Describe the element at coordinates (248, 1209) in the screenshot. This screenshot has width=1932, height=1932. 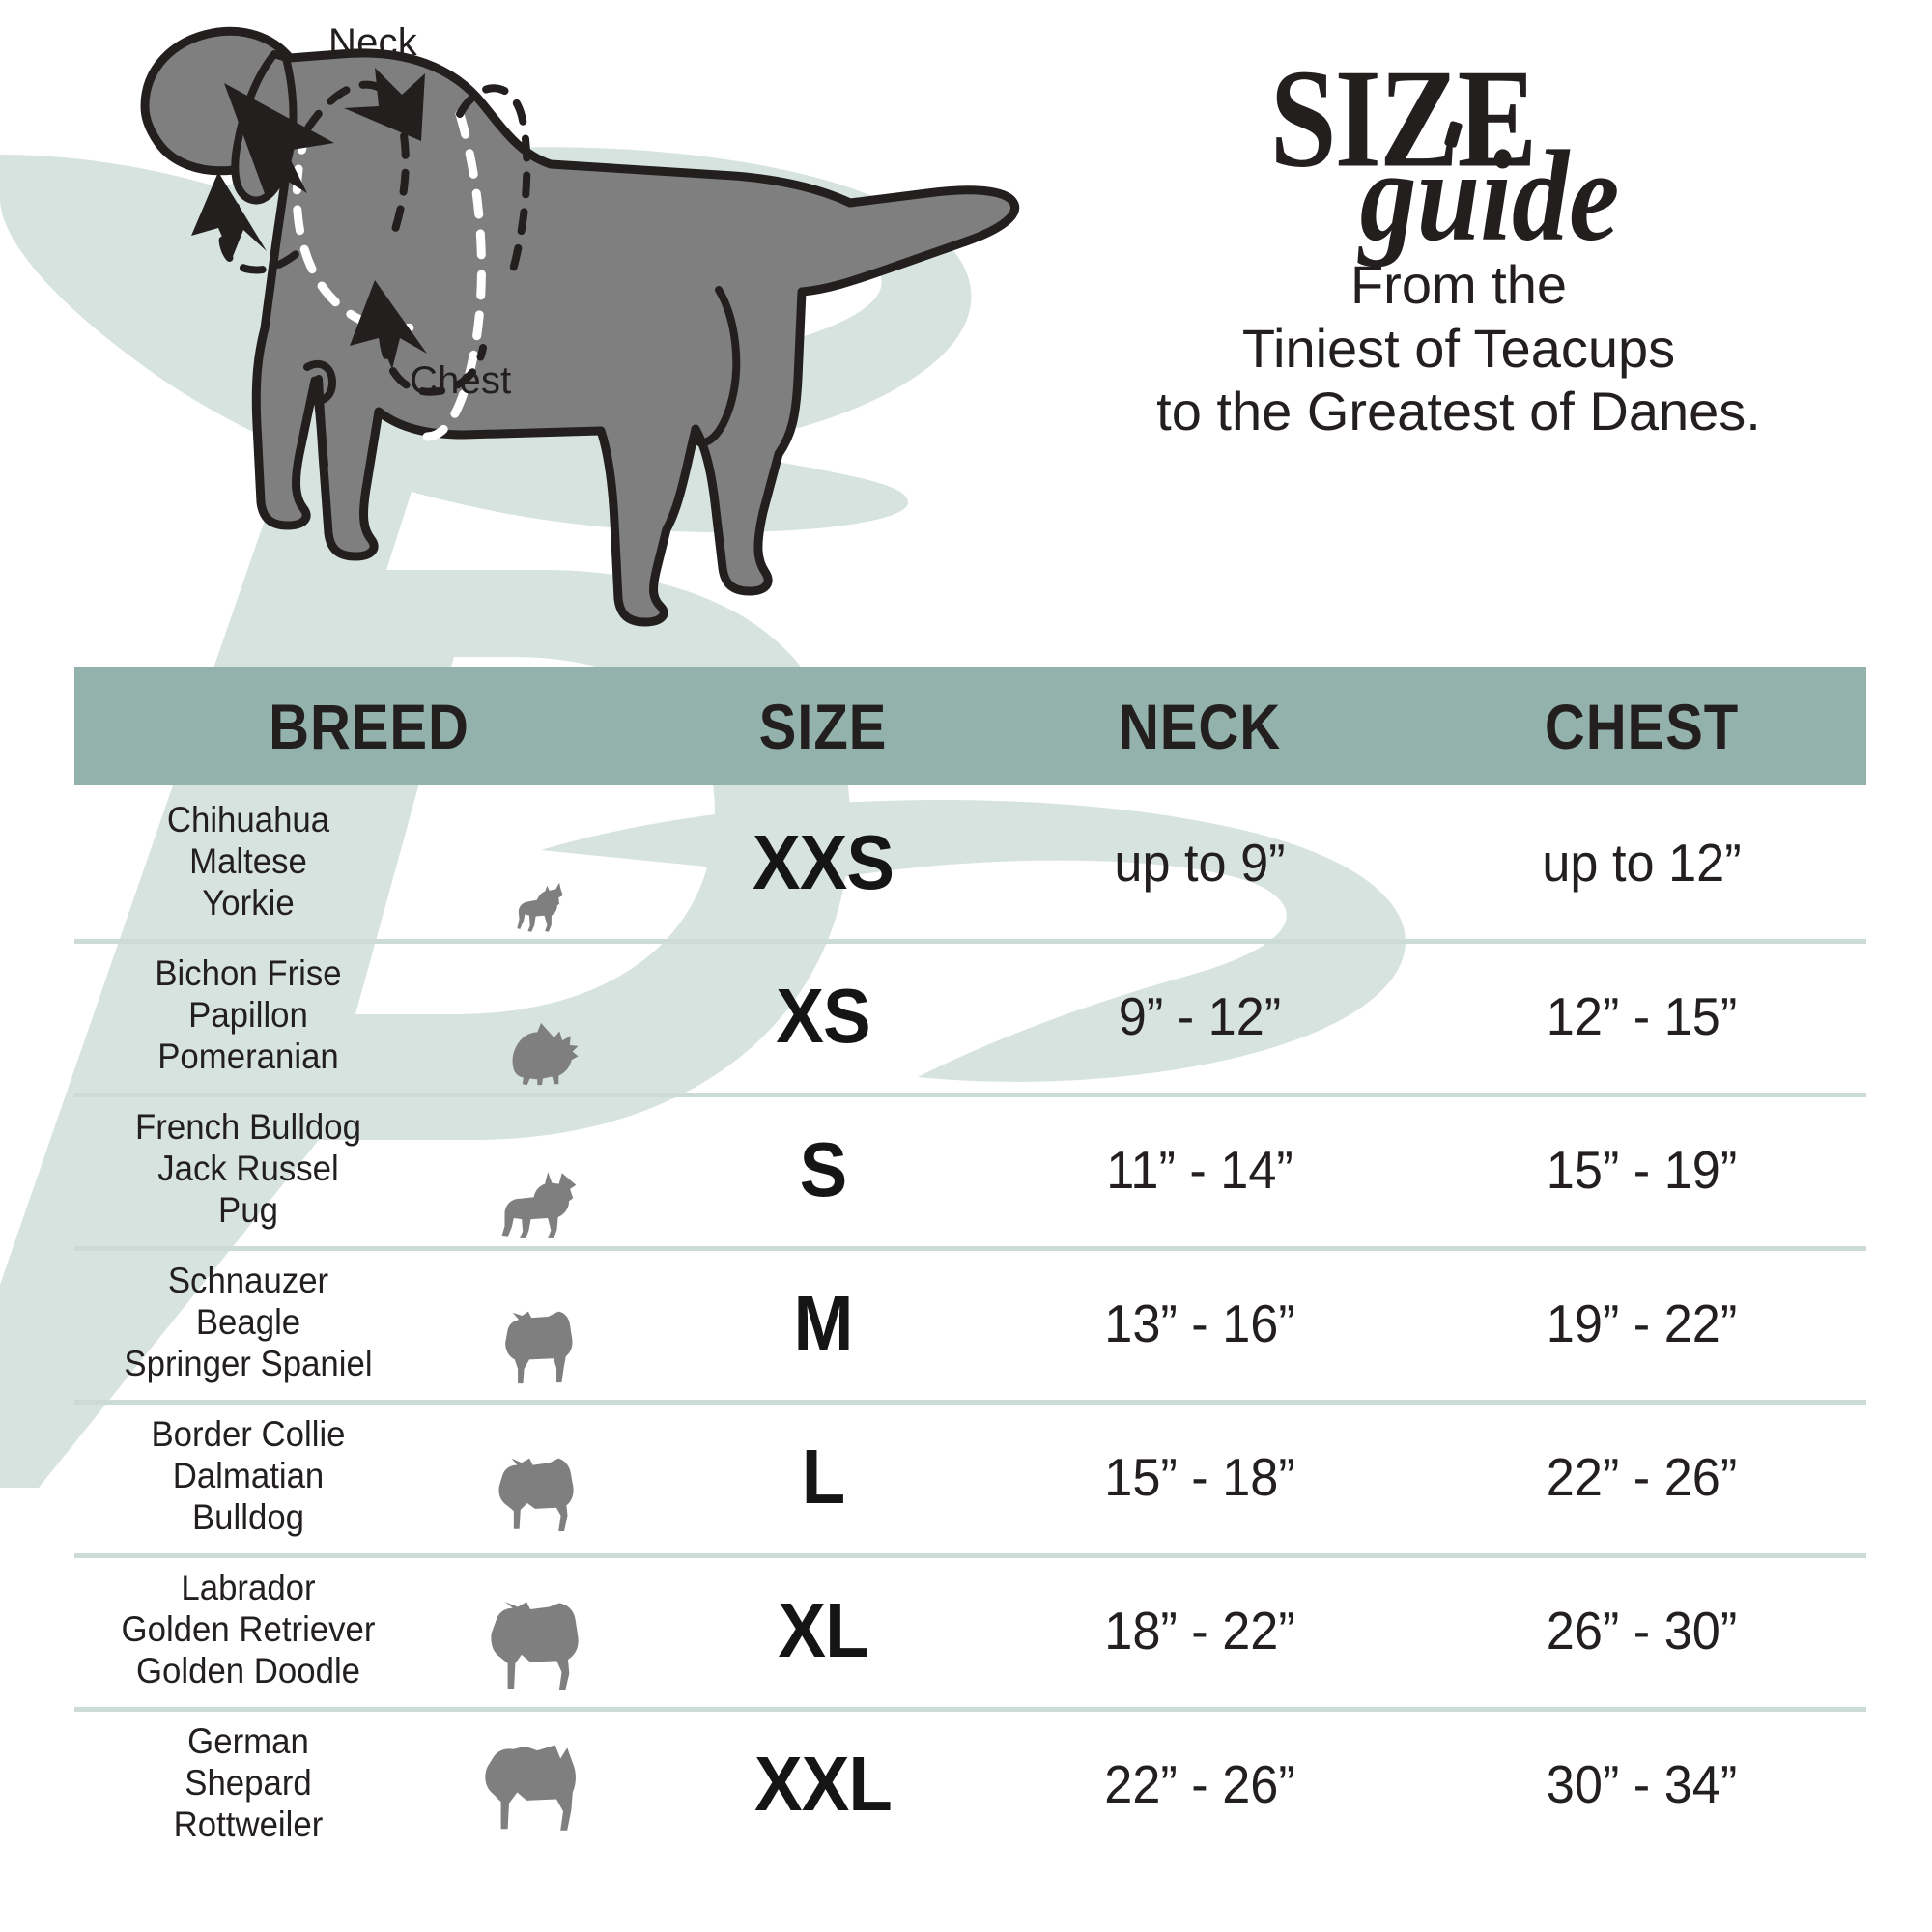
I see `breed-name: Pug` at that location.